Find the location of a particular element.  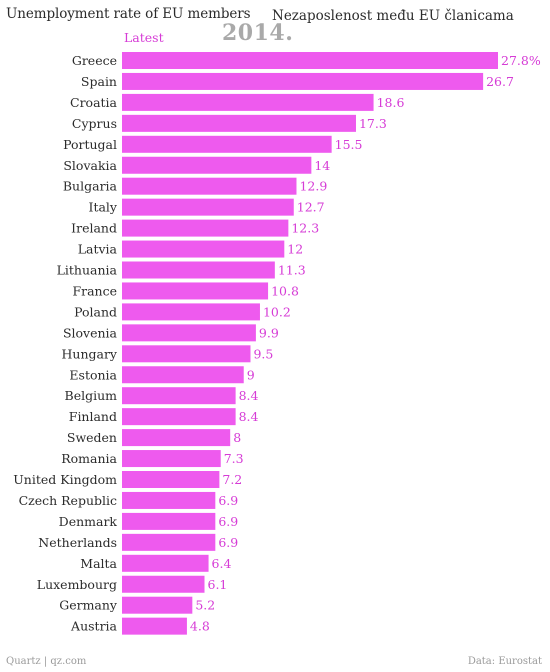

bar-malta is located at coordinates (165, 563).